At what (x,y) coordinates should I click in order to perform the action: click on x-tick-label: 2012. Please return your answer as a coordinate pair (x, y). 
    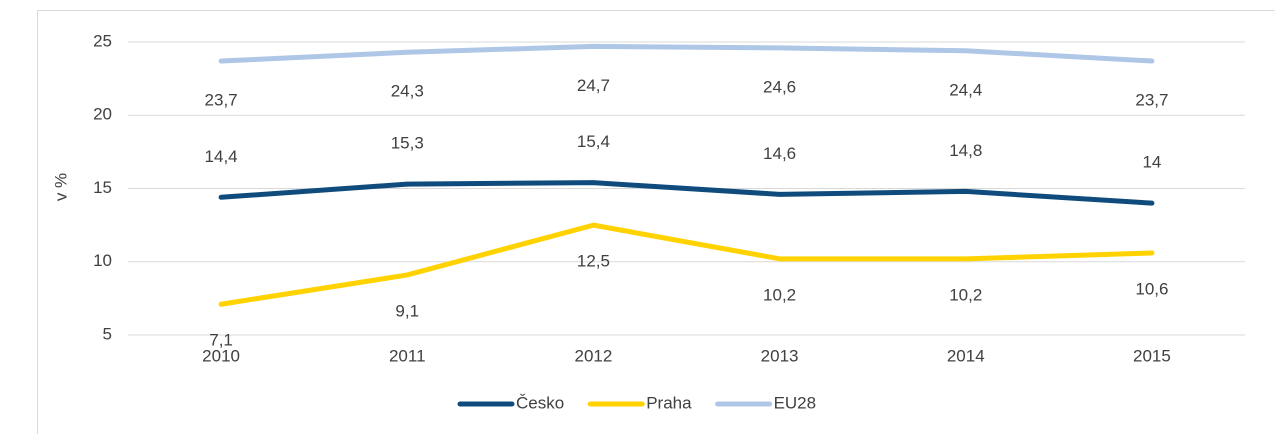
    Looking at the image, I should click on (594, 355).